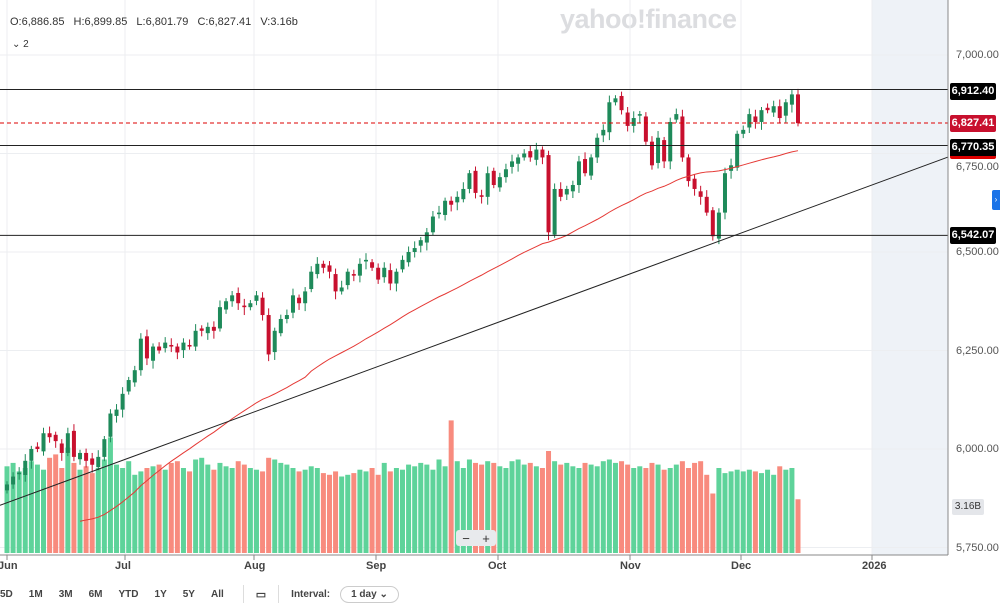 The height and width of the screenshot is (609, 1000). I want to click on range-ytd: YTD, so click(128, 594).